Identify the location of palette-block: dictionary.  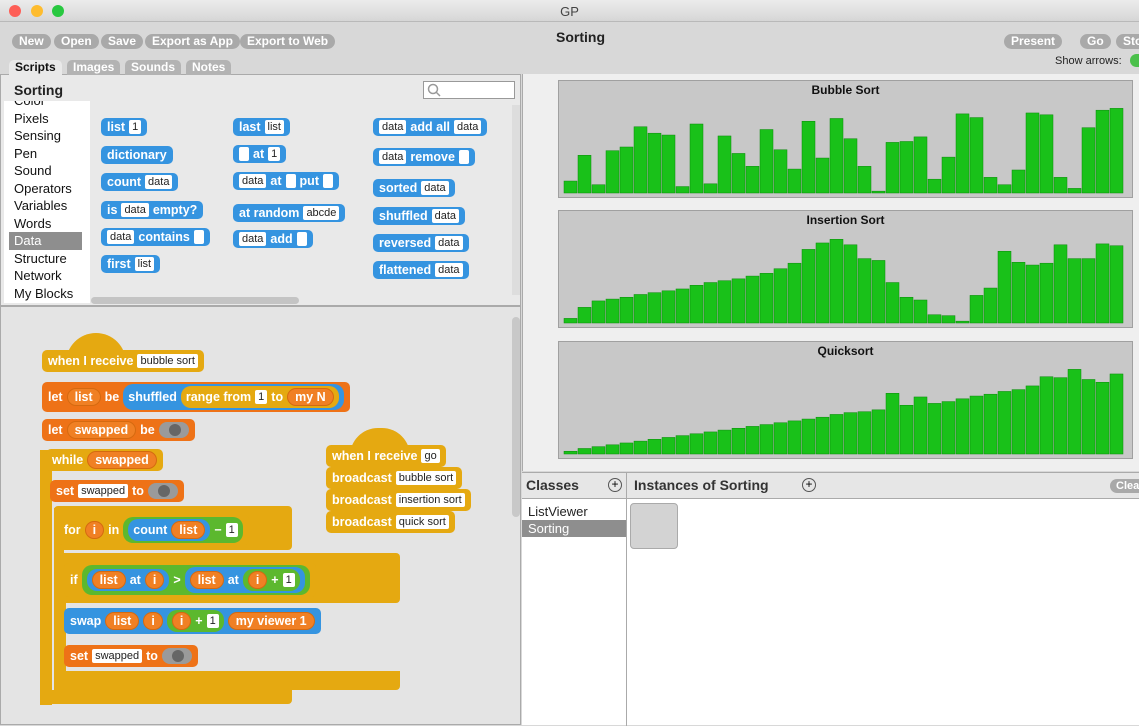
(137, 155).